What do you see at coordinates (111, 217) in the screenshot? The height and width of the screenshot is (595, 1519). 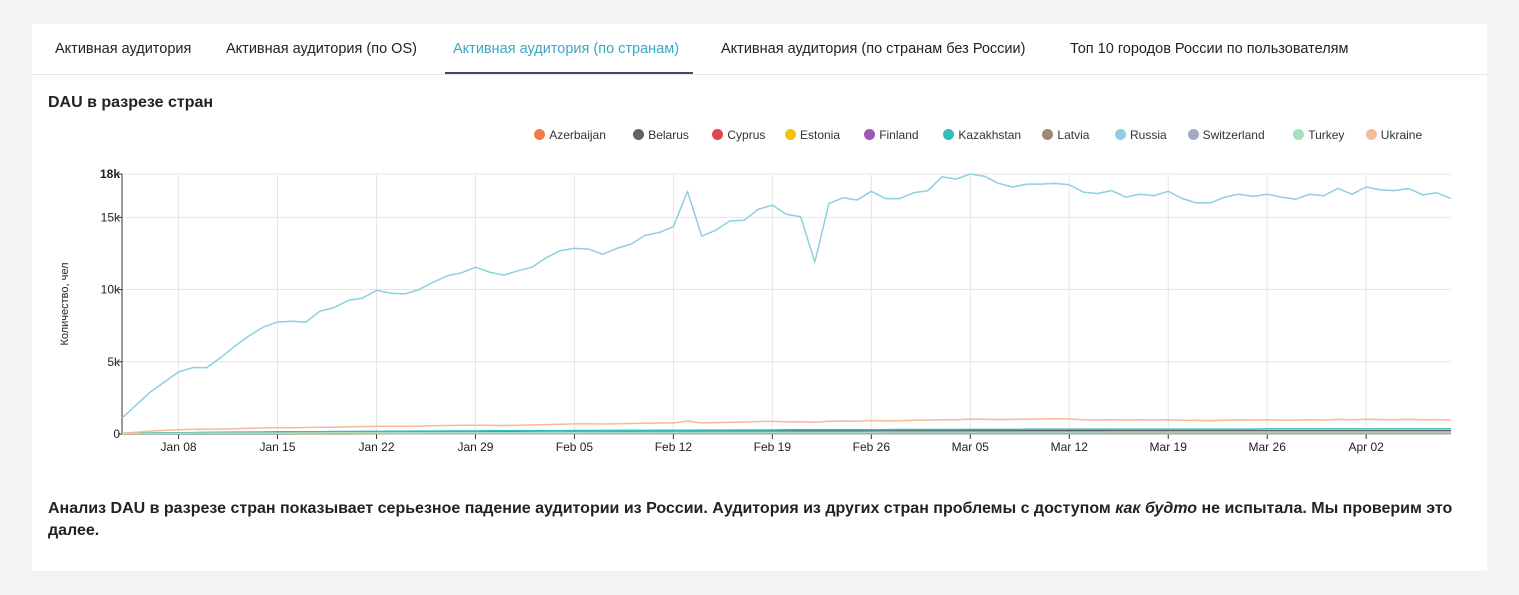 I see `y-tick-label: 15k` at bounding box center [111, 217].